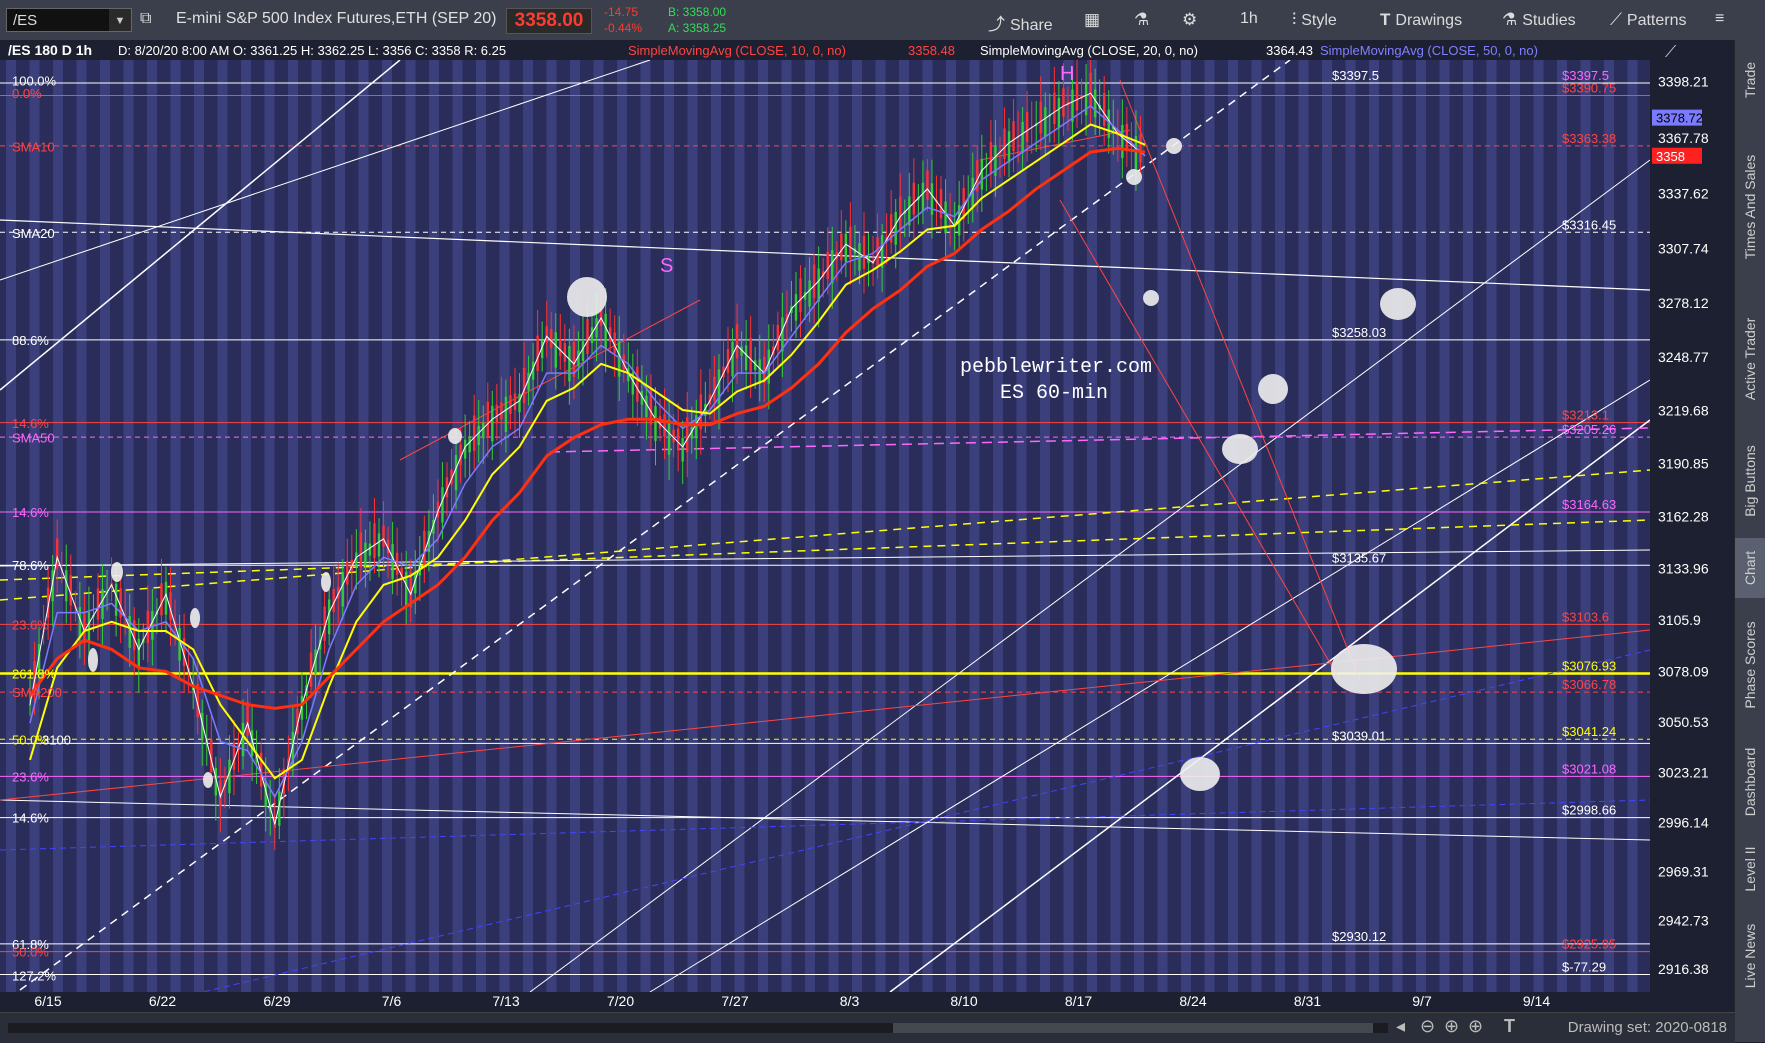  I want to click on level-percent-label: 0.0%, so click(27, 93).